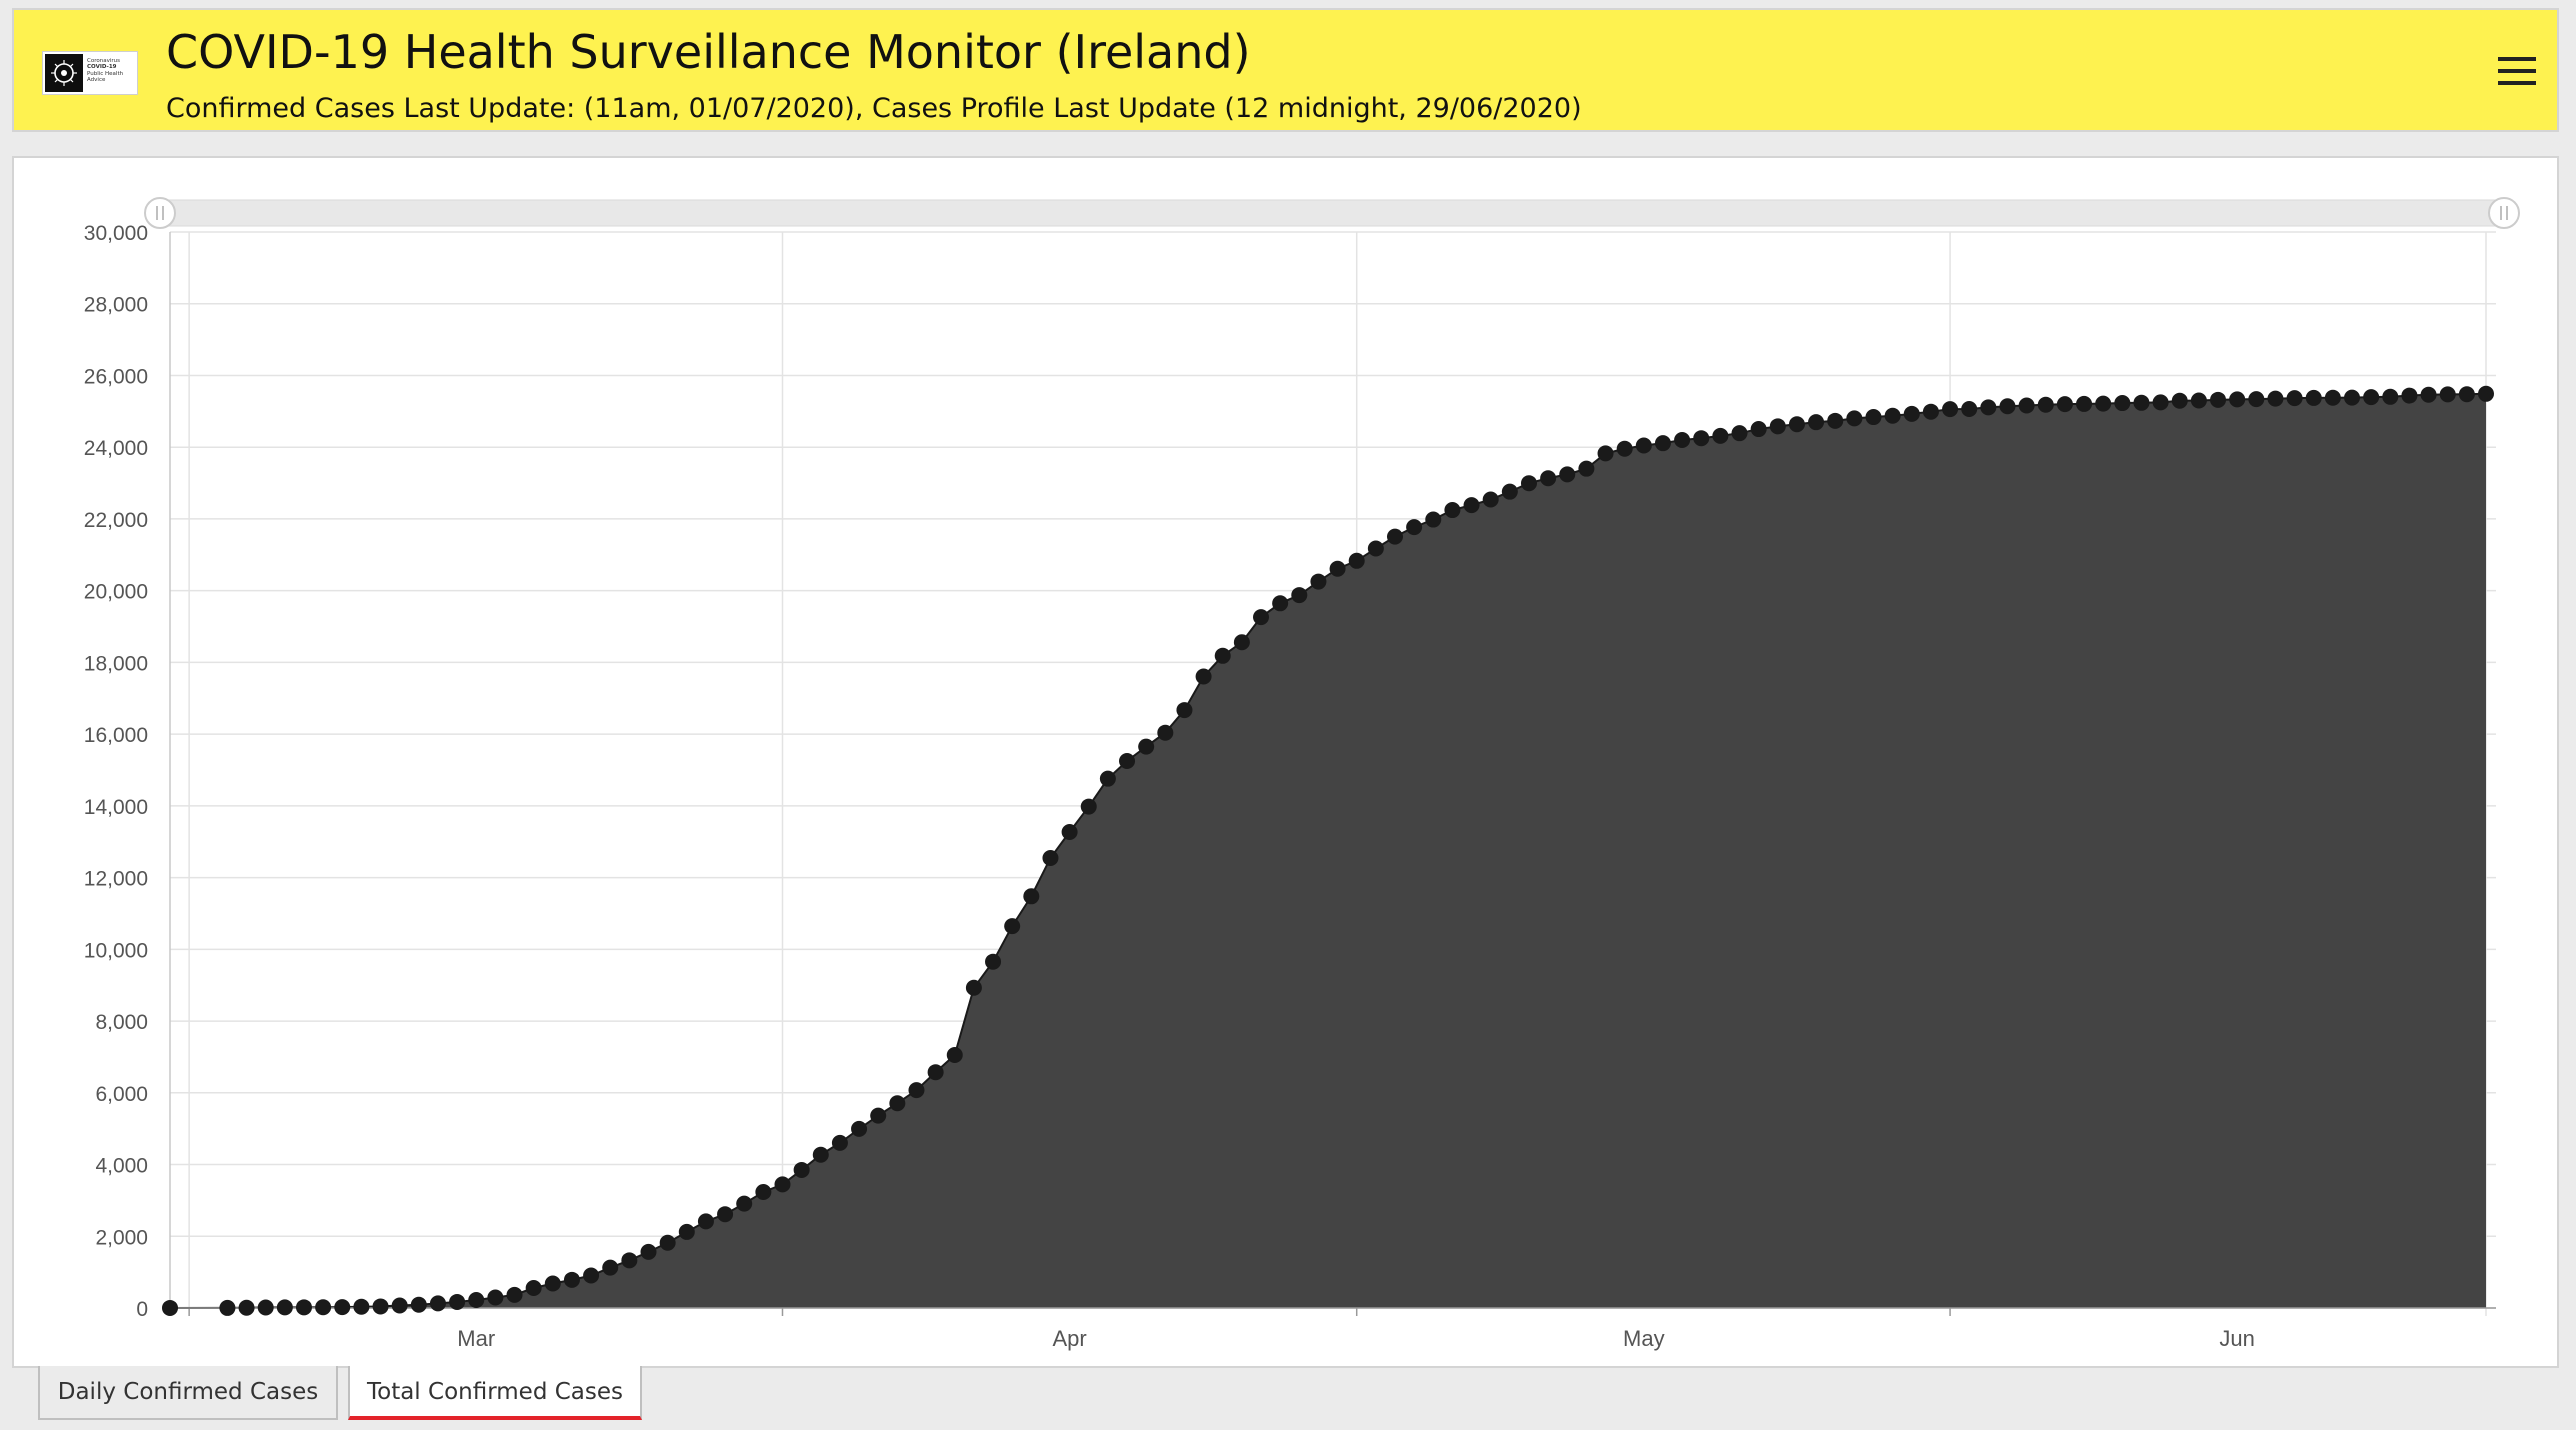 Image resolution: width=2576 pixels, height=1430 pixels. I want to click on y-tick-label: 16,000, so click(116, 735).